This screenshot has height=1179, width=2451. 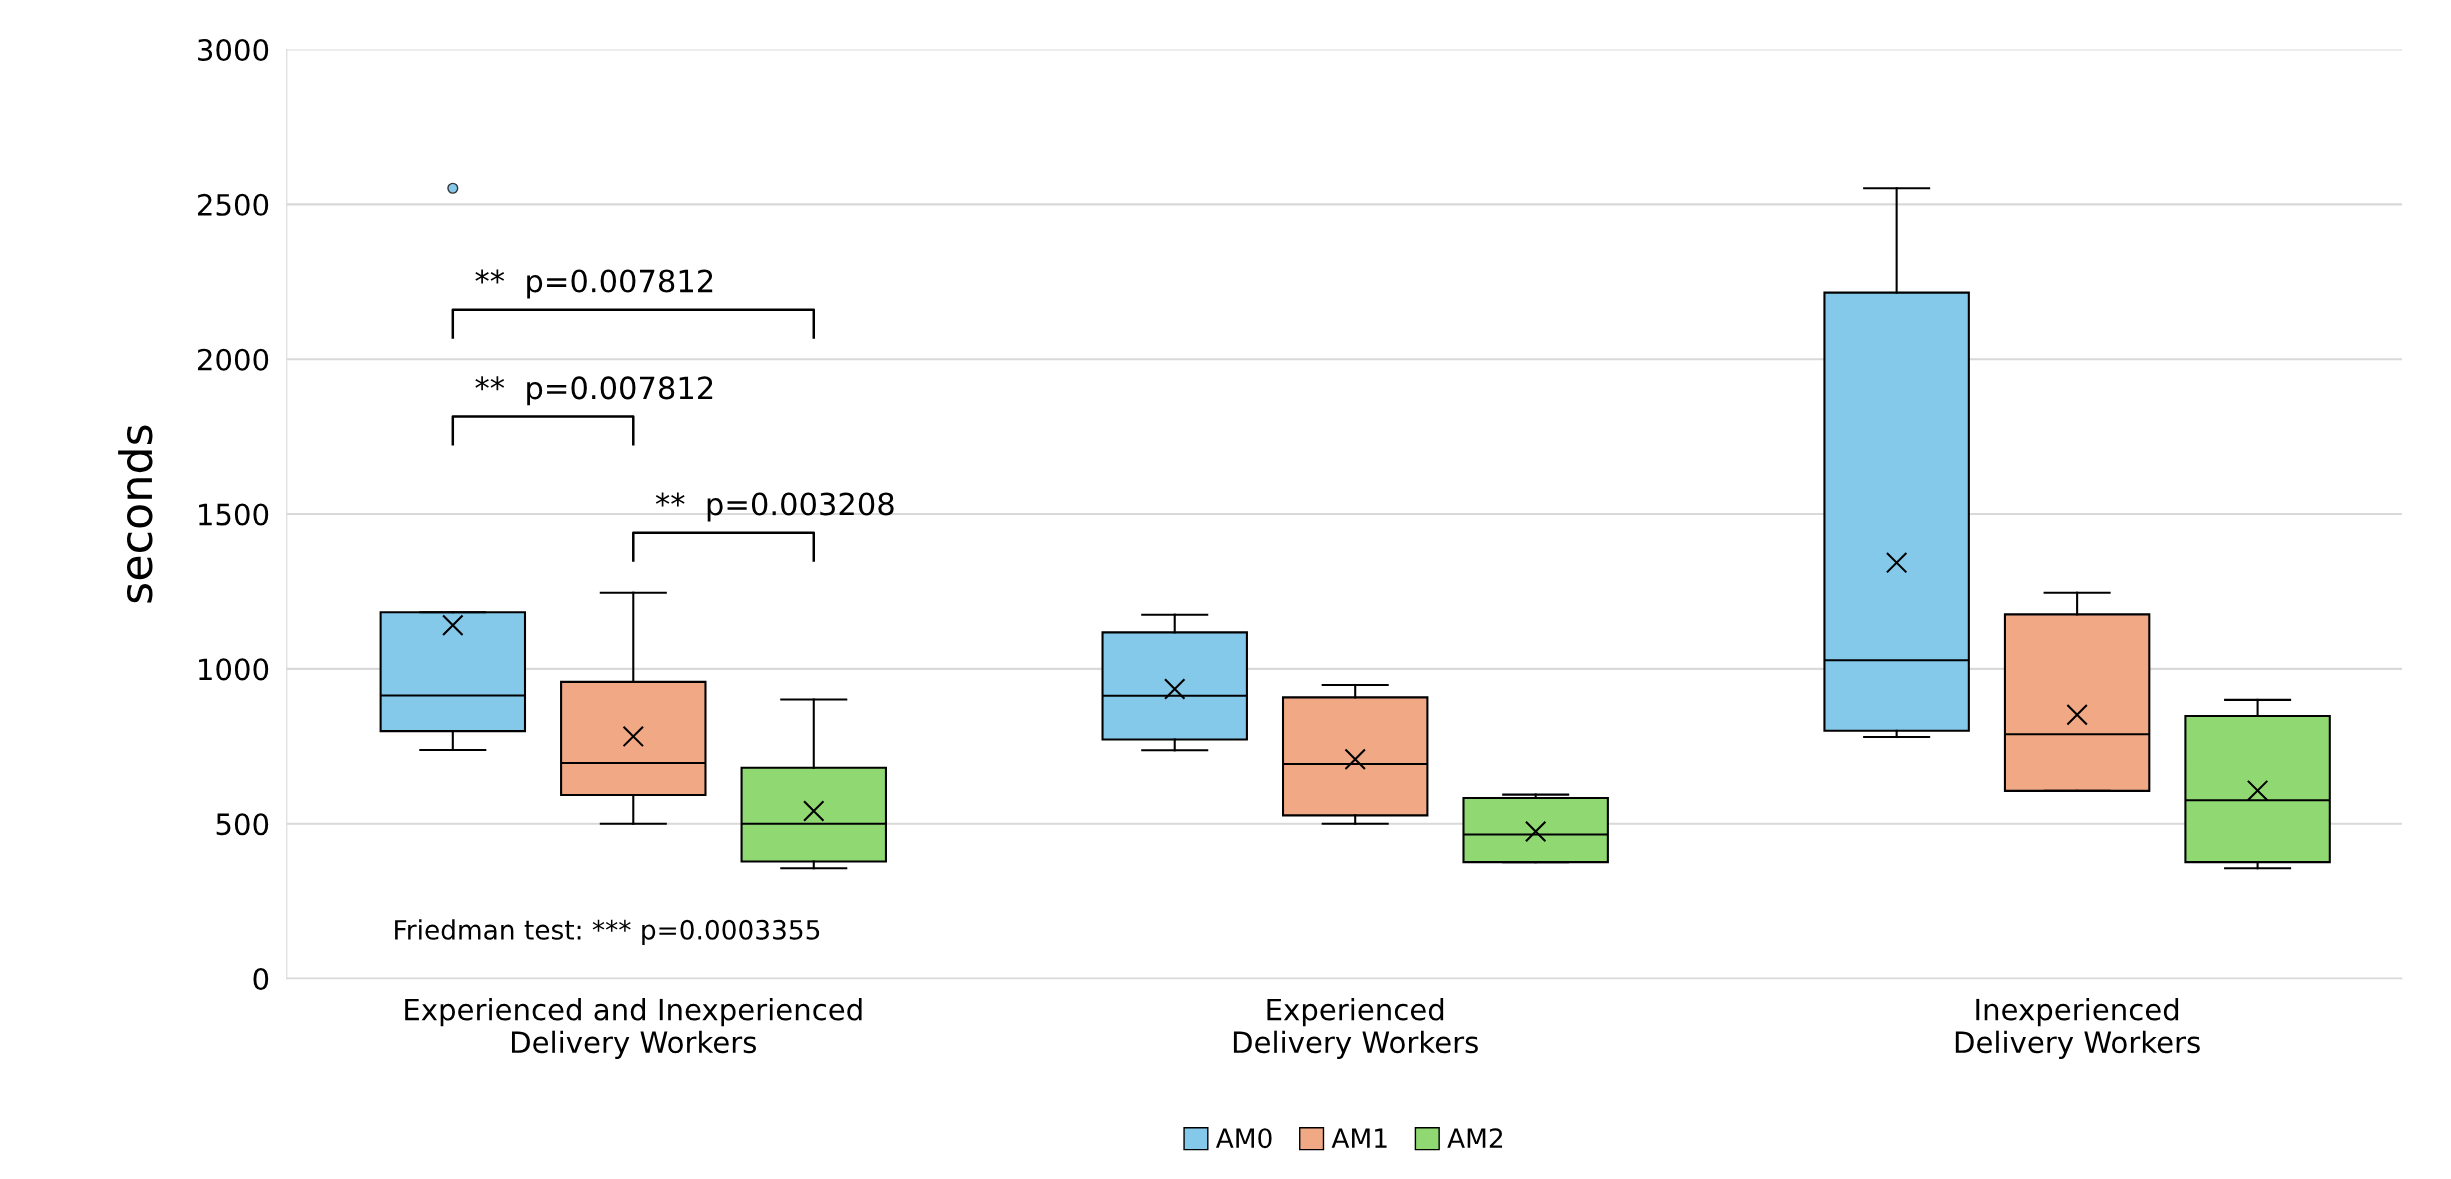 What do you see at coordinates (233, 50) in the screenshot?
I see `y-tick-label: 3000` at bounding box center [233, 50].